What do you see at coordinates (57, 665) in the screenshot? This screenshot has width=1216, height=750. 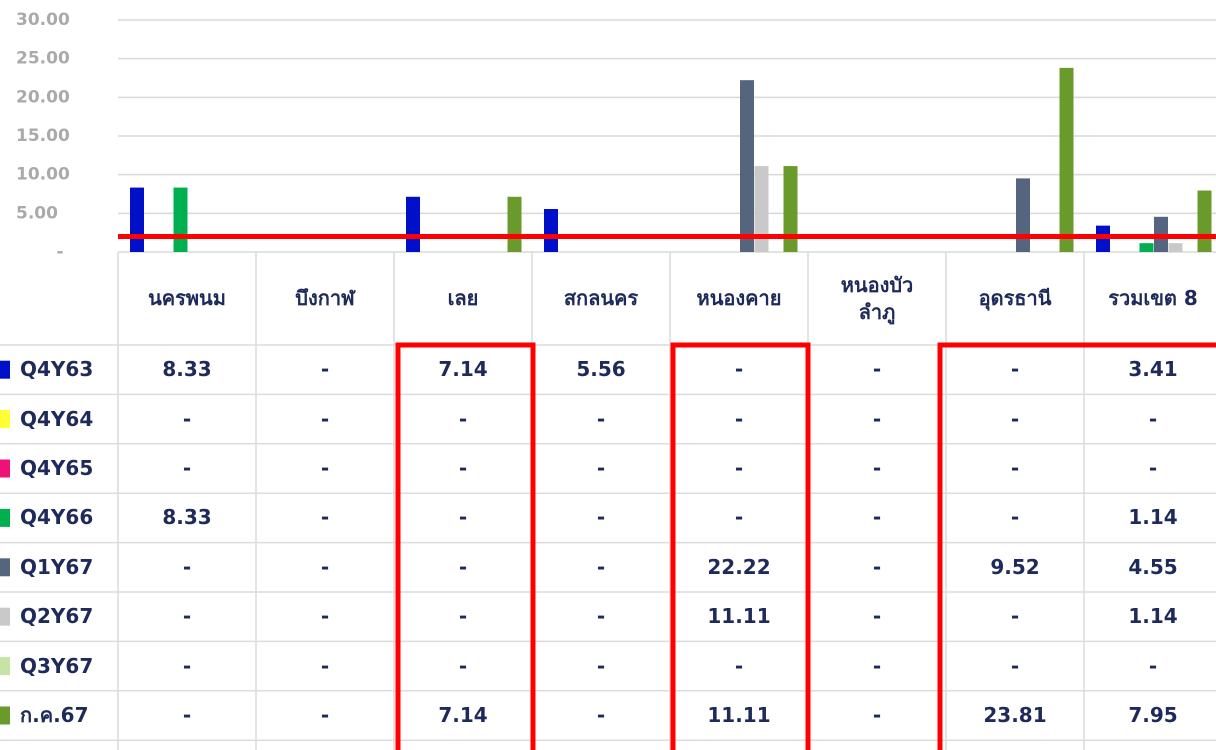 I see `row-label: Q3Y67` at bounding box center [57, 665].